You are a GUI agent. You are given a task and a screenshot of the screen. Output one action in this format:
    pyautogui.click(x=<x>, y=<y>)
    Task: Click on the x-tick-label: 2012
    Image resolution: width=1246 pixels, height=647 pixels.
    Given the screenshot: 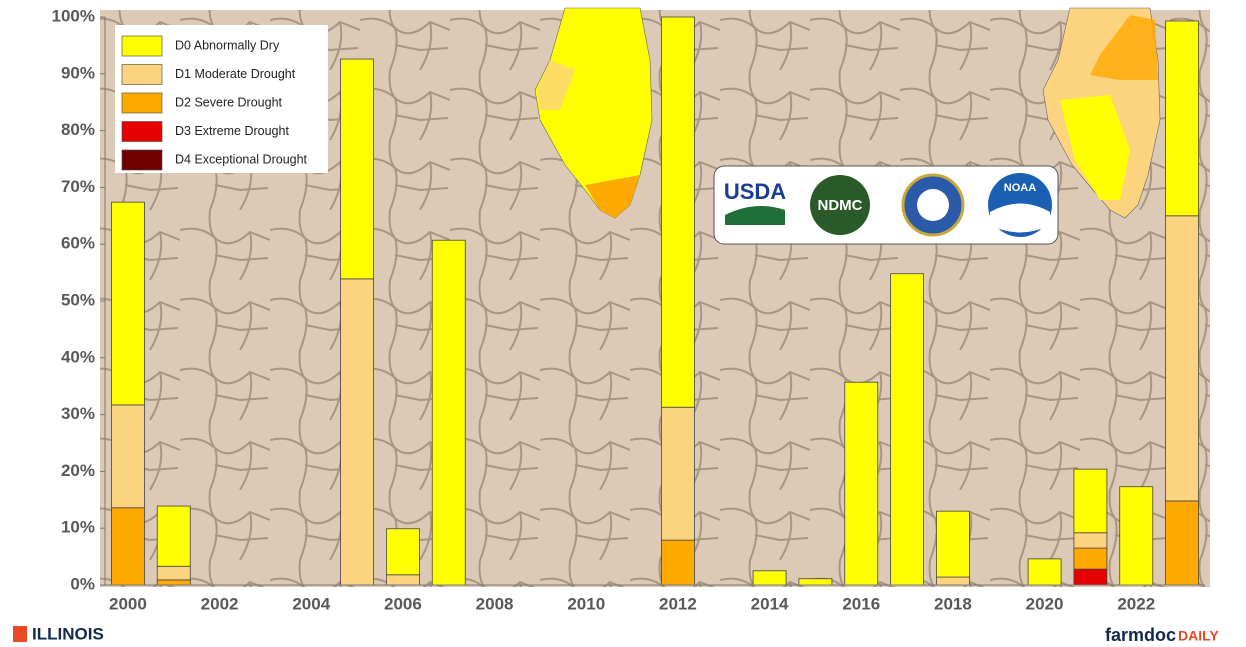 What is the action you would take?
    pyautogui.click(x=678, y=603)
    